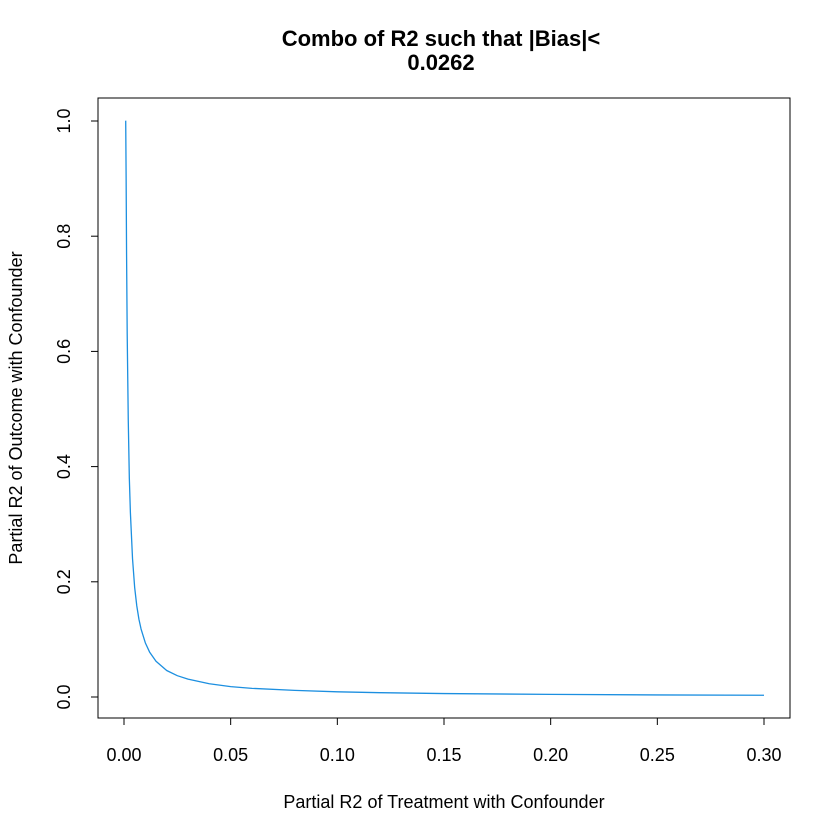  Describe the element at coordinates (337, 755) in the screenshot. I see `x-tick-label: 0.10` at that location.